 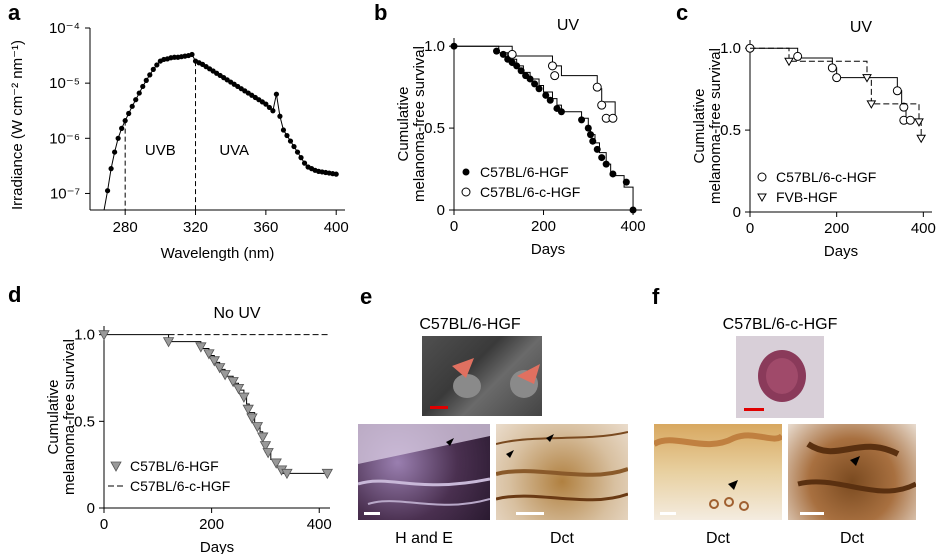 What do you see at coordinates (562, 538) in the screenshot?
I see `caption-dct-e: Dct` at bounding box center [562, 538].